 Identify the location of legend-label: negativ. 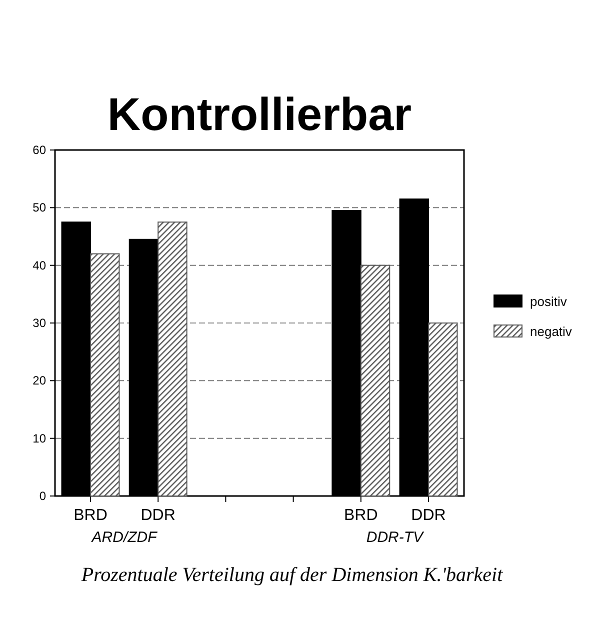
(551, 331).